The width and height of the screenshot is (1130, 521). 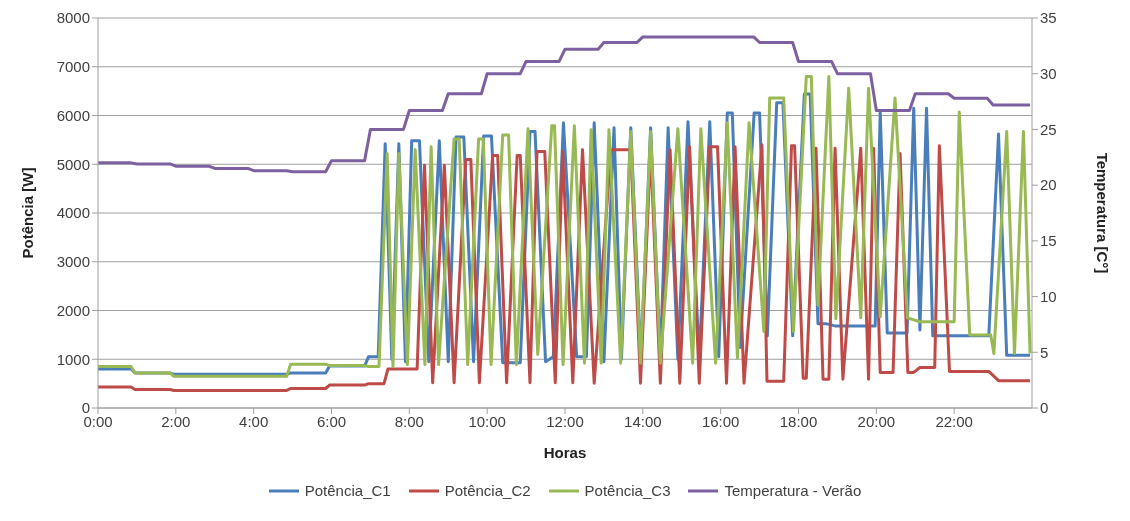 I want to click on y2-tick-label: 5, so click(x=1044, y=352).